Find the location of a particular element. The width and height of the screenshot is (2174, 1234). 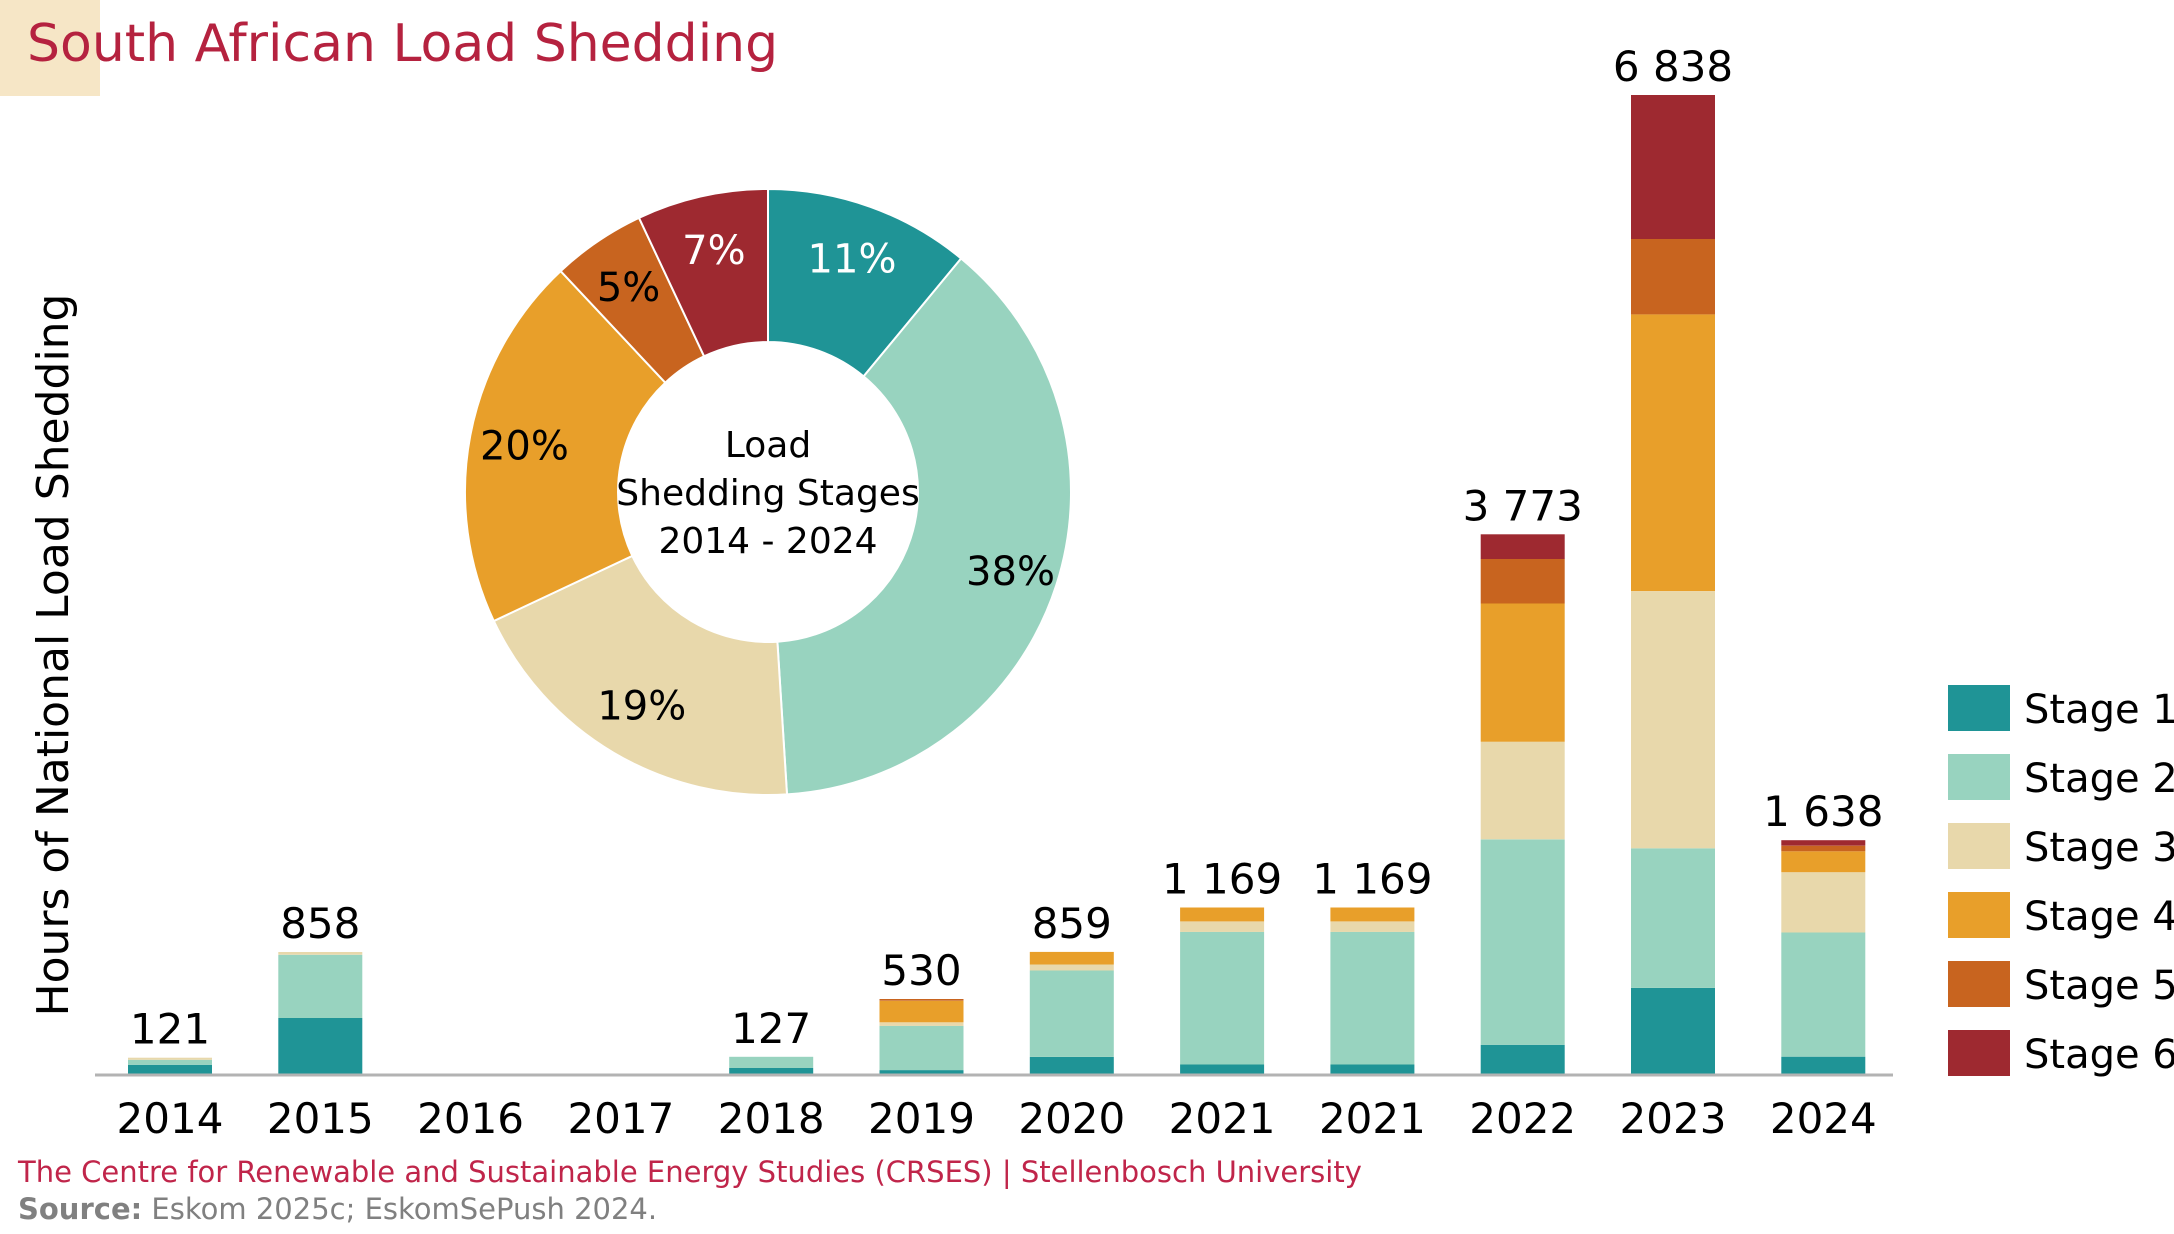

donut-percent-label: 7% is located at coordinates (713, 251).